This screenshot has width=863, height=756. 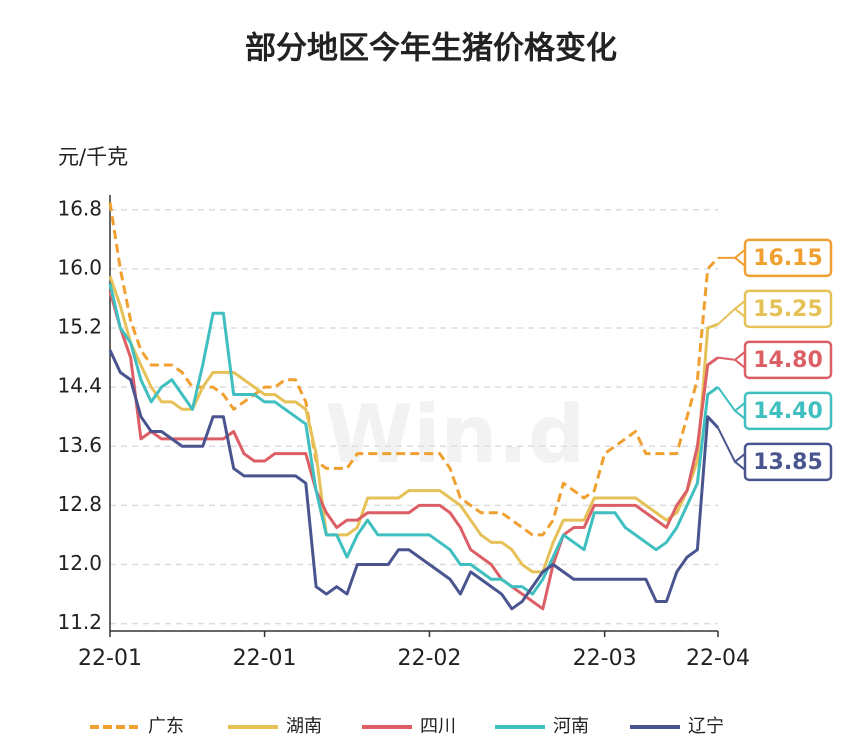 I want to click on end-label: 15.25, so click(x=788, y=309).